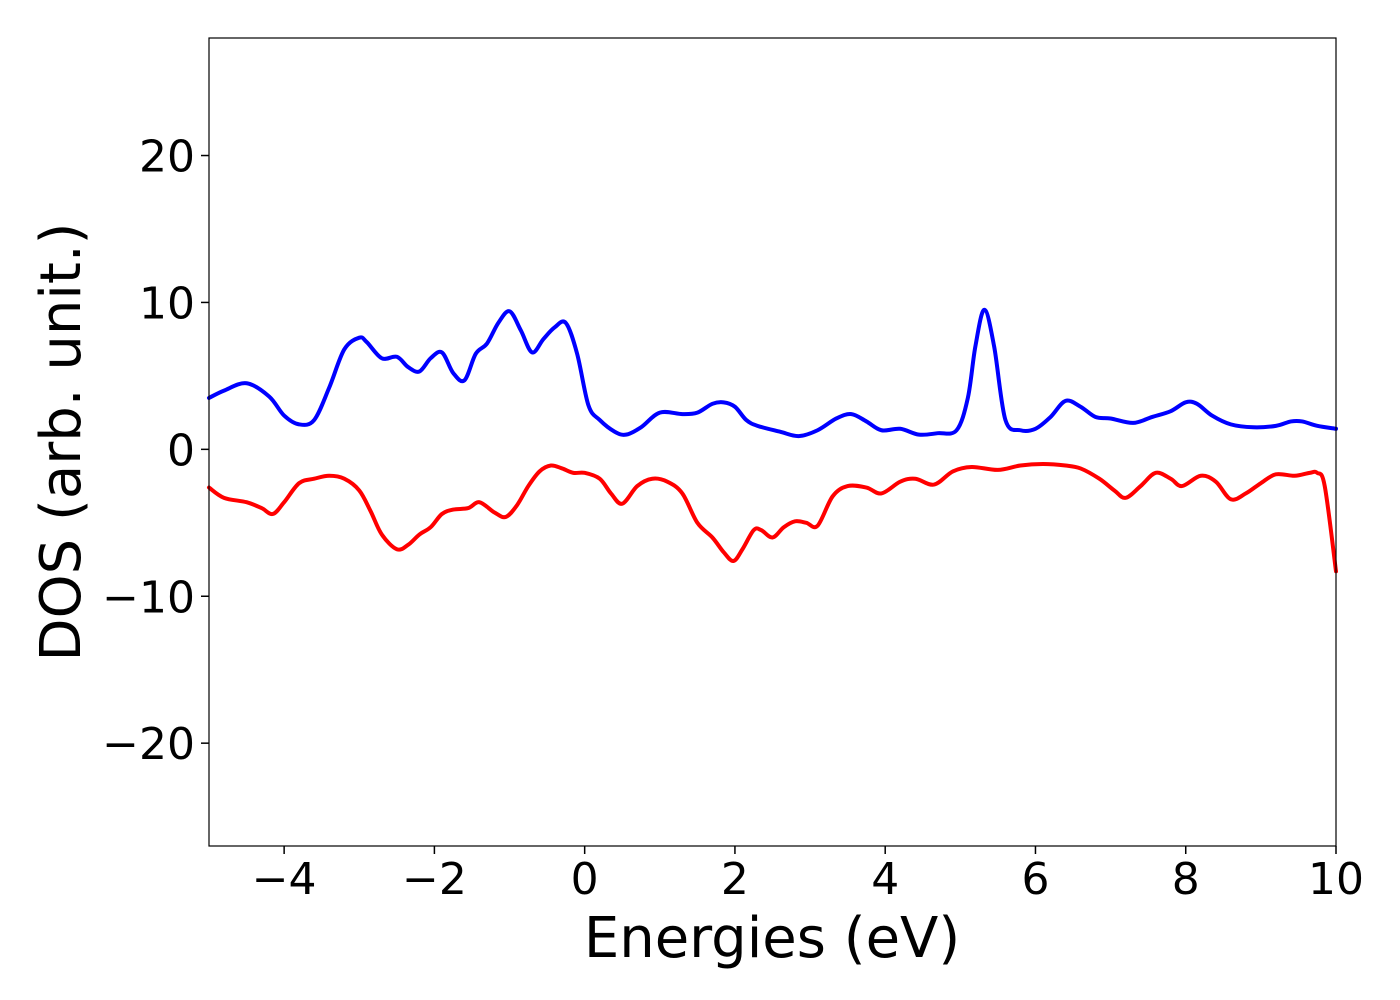 This screenshot has width=1400, height=1000. Describe the element at coordinates (434, 879) in the screenshot. I see `x-tick-label: −2` at that location.